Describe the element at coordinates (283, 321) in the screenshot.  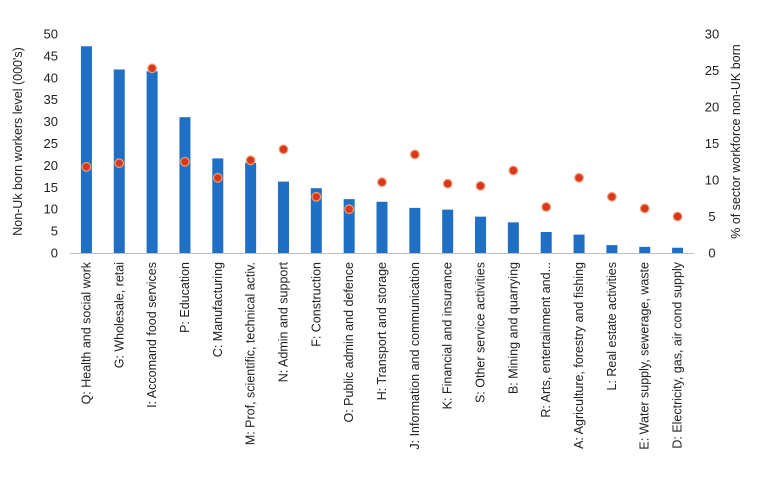
I see `x-category-label: N: Admin and support` at that location.